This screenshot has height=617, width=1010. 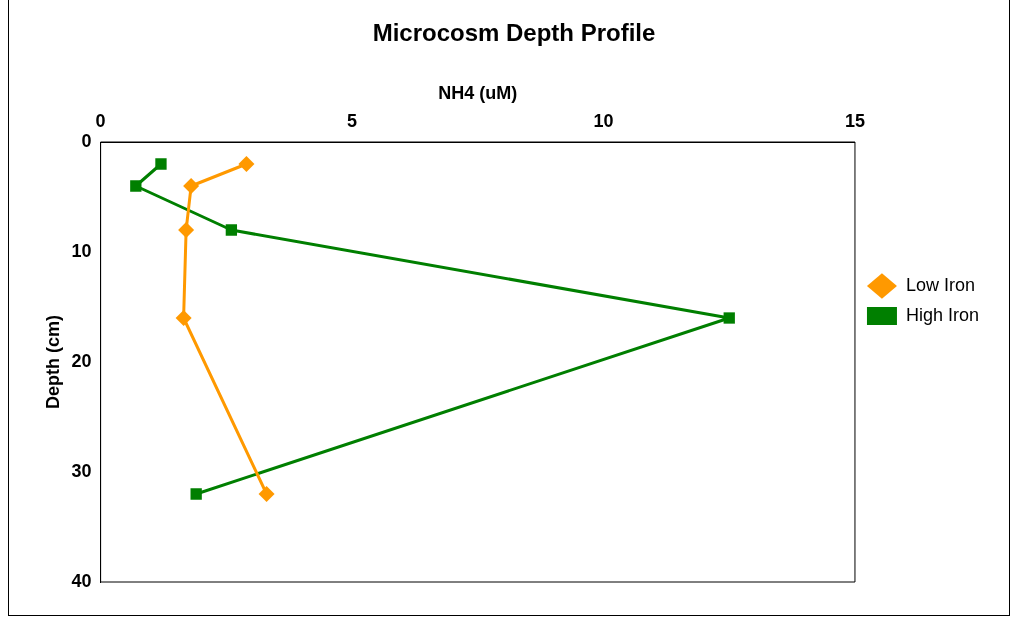 What do you see at coordinates (86, 140) in the screenshot?
I see `y-tick-label: 0` at bounding box center [86, 140].